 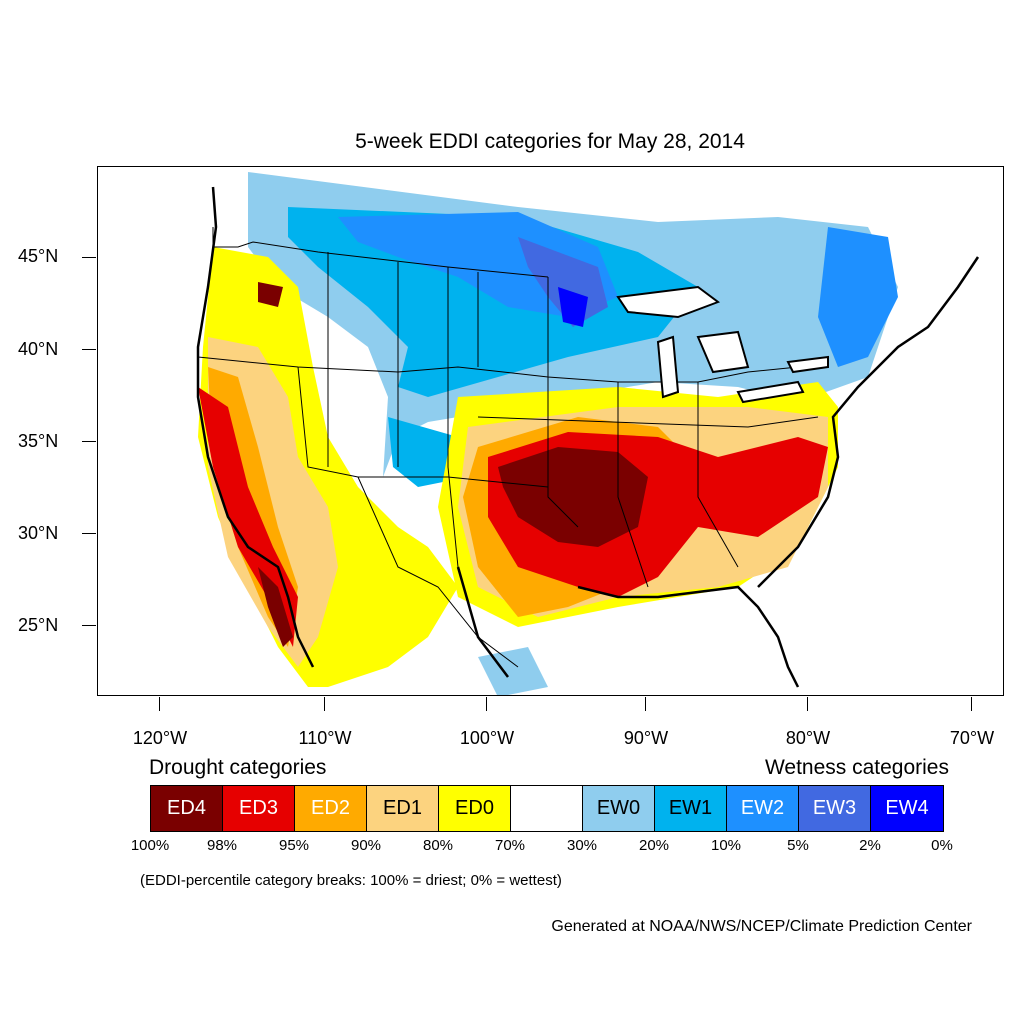 What do you see at coordinates (582, 845) in the screenshot?
I see `pct-break: 30%` at bounding box center [582, 845].